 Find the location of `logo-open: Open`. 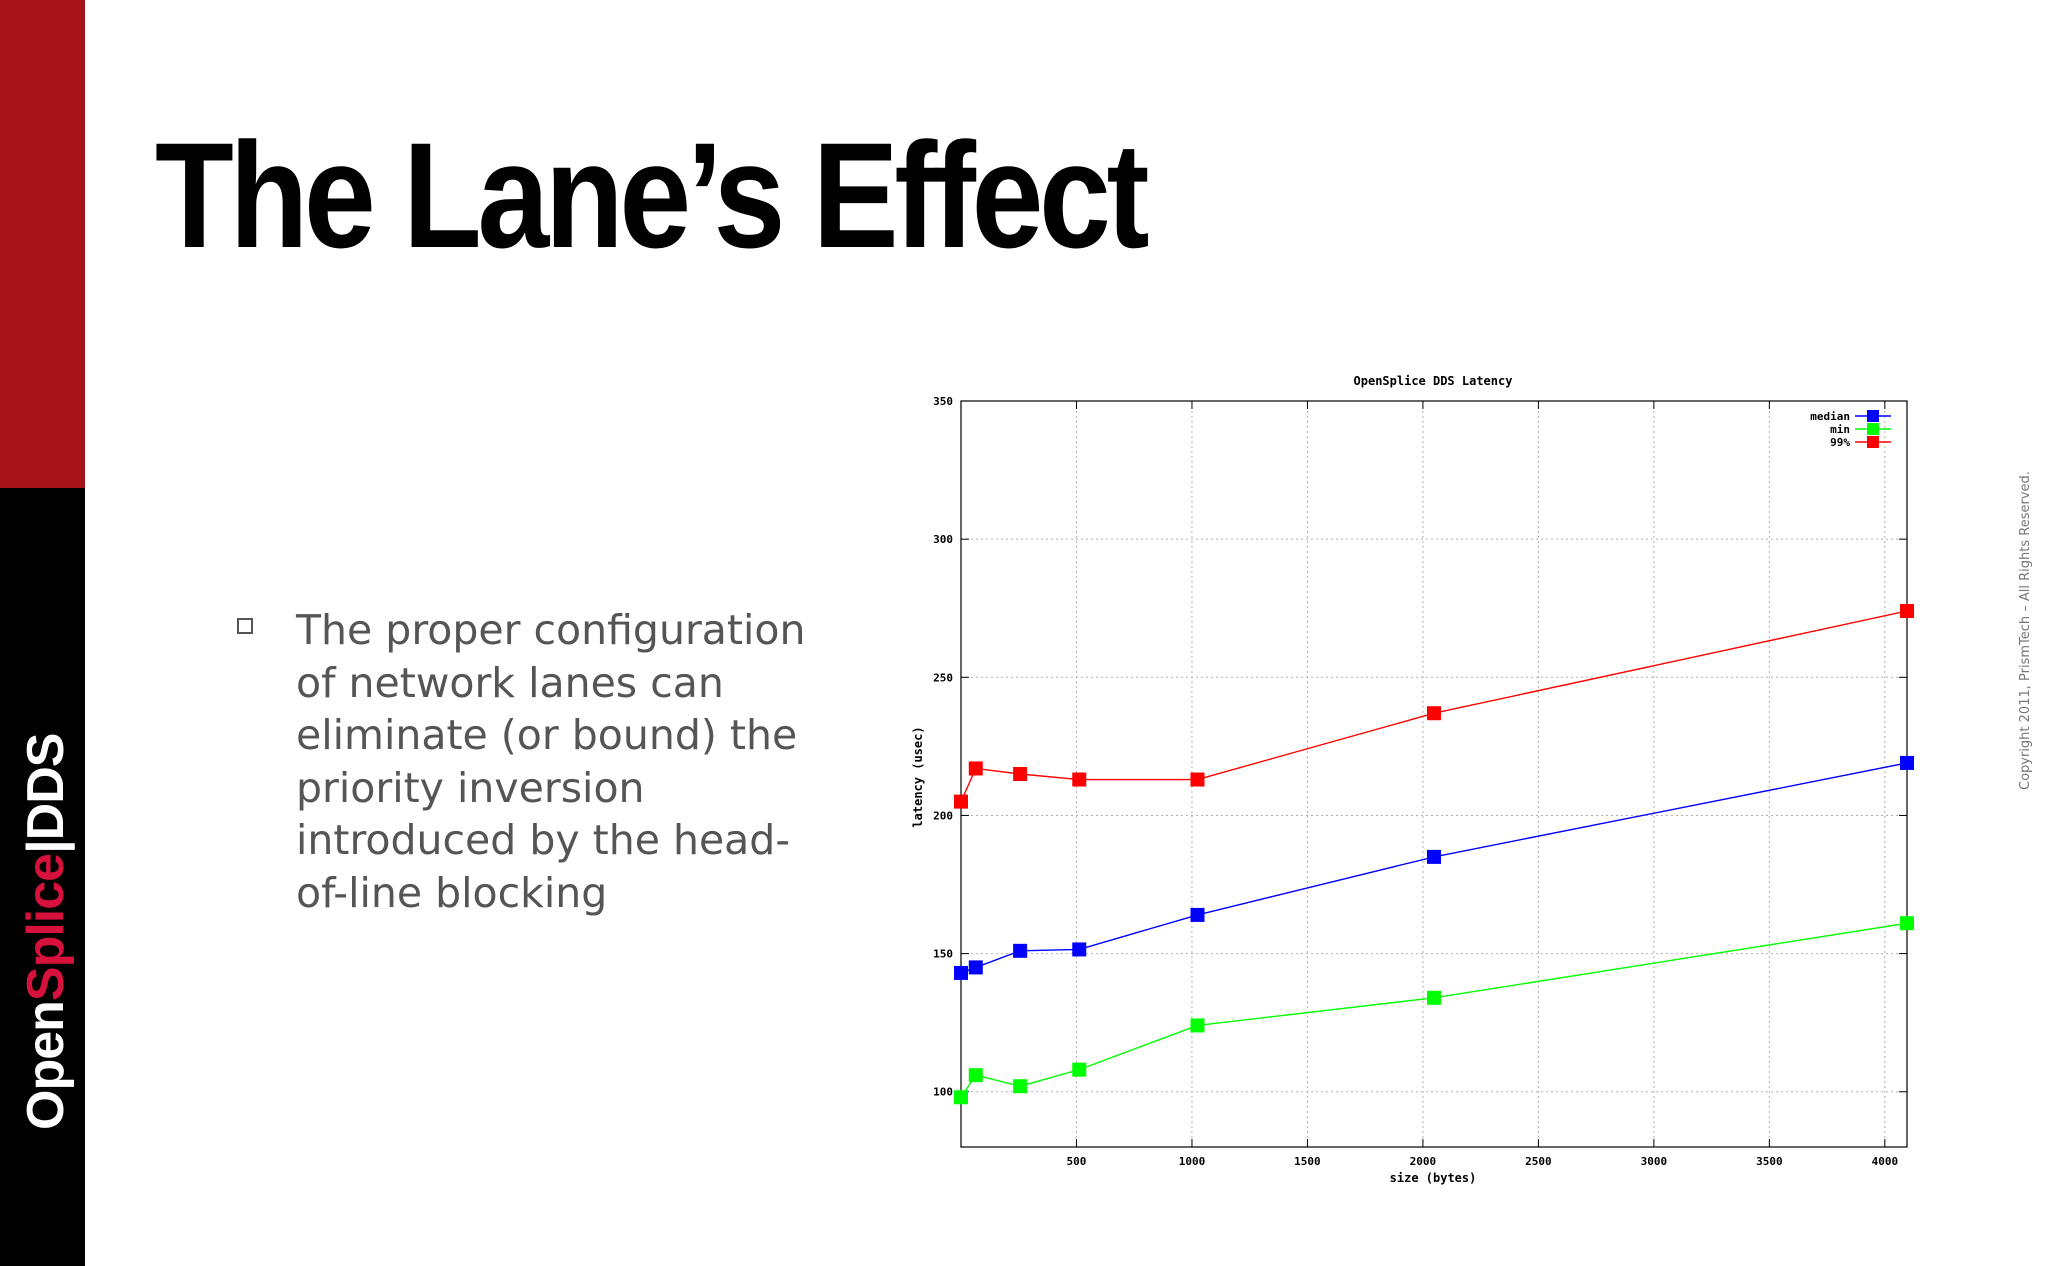

logo-open: Open is located at coordinates (46, 1065).